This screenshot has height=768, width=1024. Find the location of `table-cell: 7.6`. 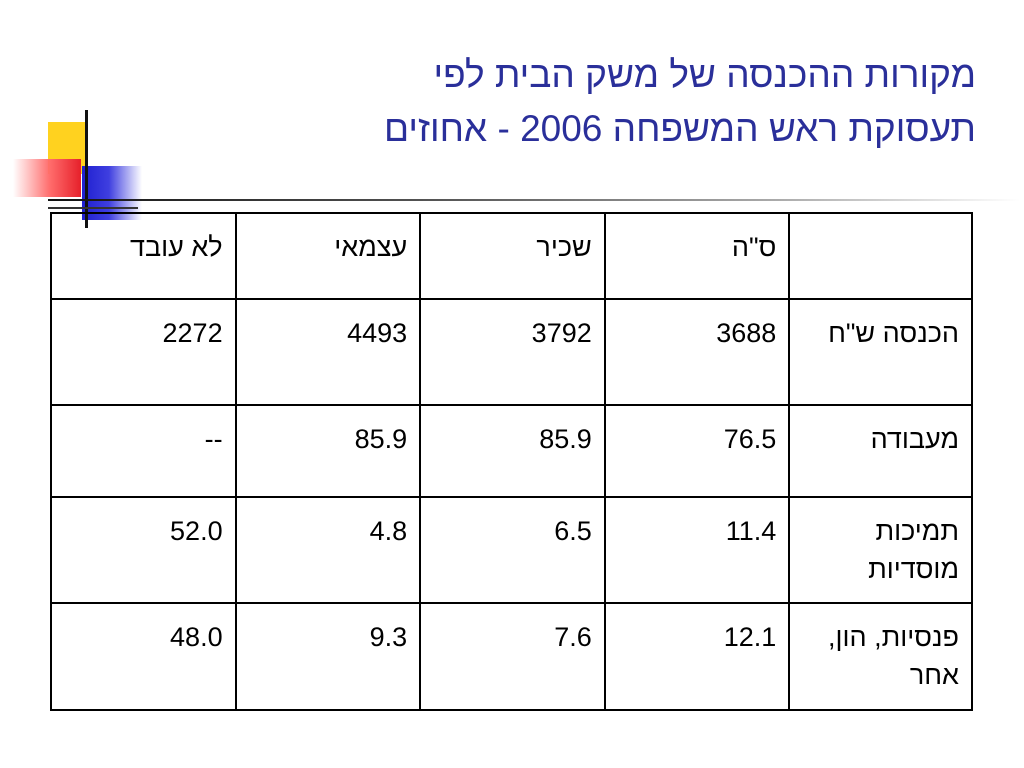

table-cell: 7.6 is located at coordinates (512, 656).